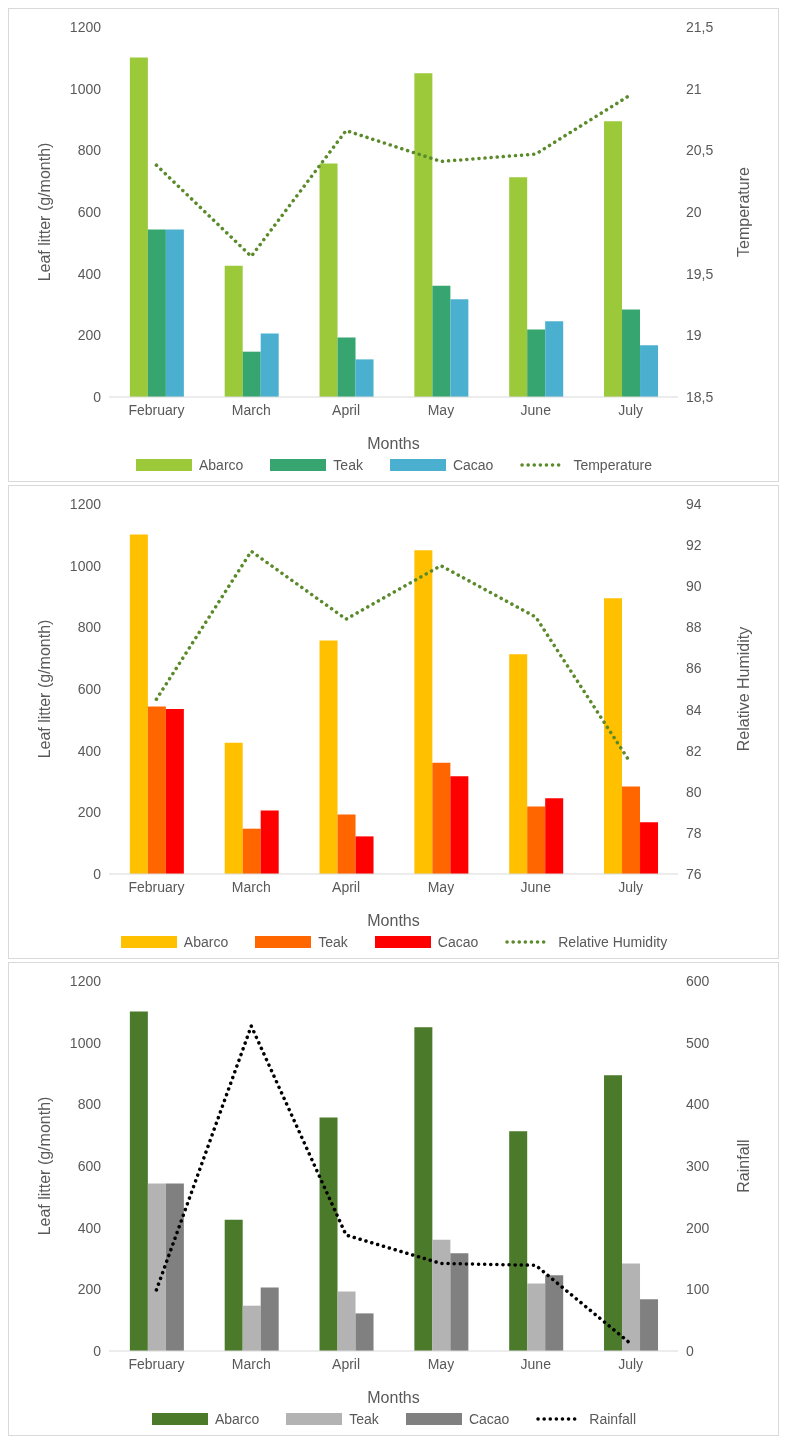 The height and width of the screenshot is (1453, 789). I want to click on y2-tick-label: 600, so click(698, 980).